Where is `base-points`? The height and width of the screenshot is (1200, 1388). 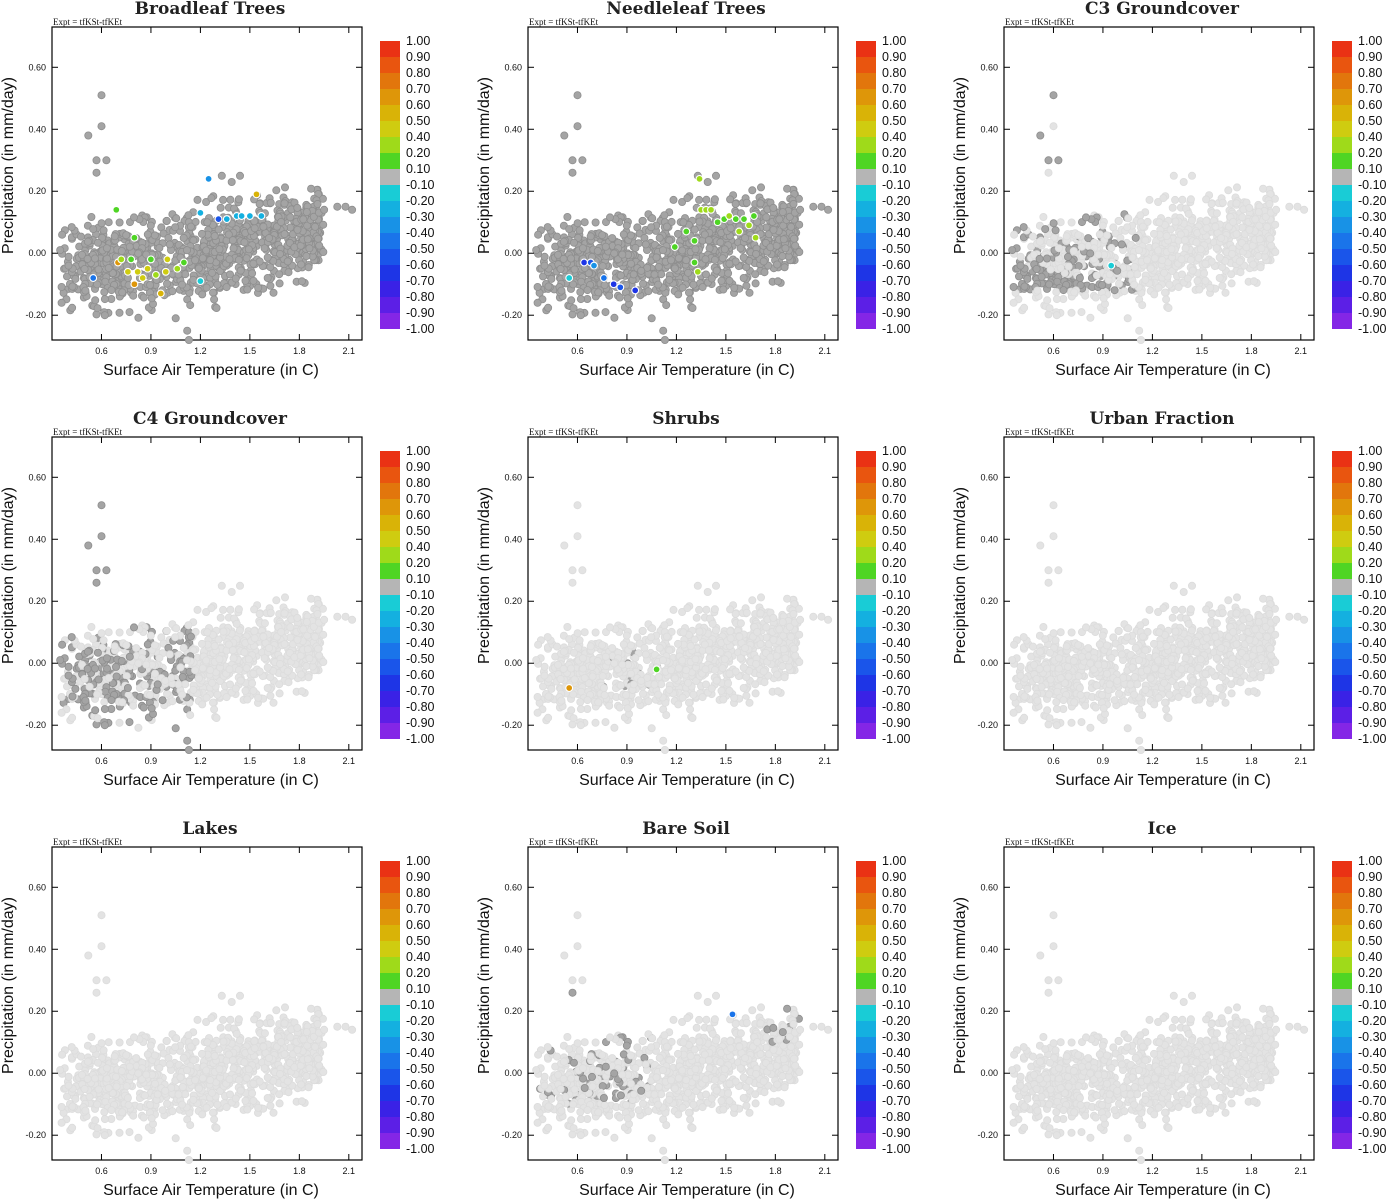
base-points is located at coordinates (206, 217).